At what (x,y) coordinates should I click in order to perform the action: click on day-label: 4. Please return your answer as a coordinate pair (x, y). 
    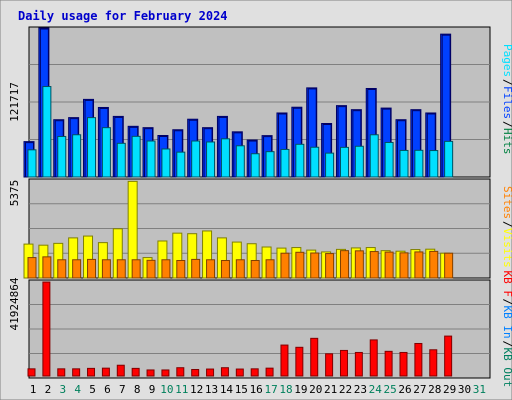
    Looking at the image, I should click on (77, 389).